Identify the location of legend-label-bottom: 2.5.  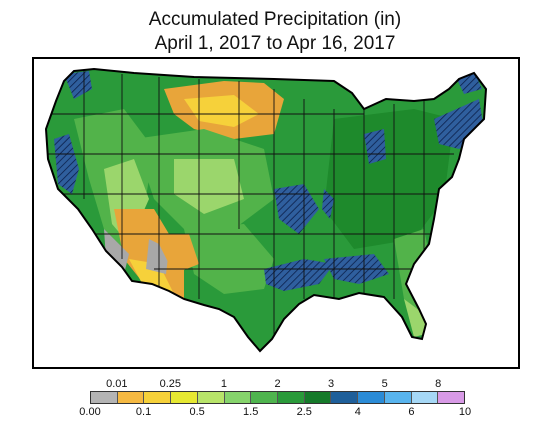
(304, 412).